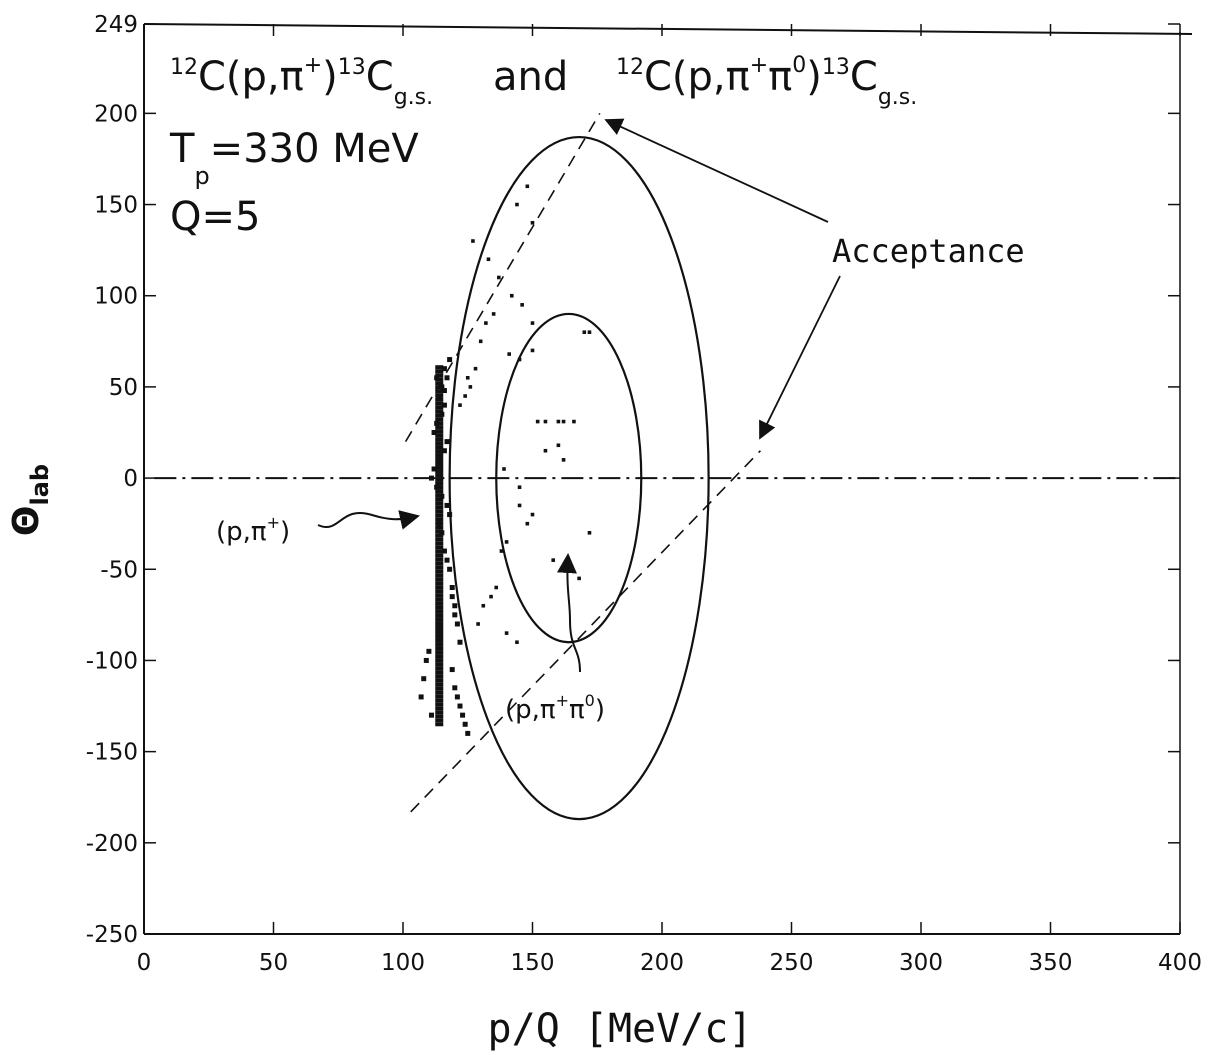 This screenshot has height=1055, width=1212. What do you see at coordinates (116, 206) in the screenshot?
I see `y-tick-label: 150` at bounding box center [116, 206].